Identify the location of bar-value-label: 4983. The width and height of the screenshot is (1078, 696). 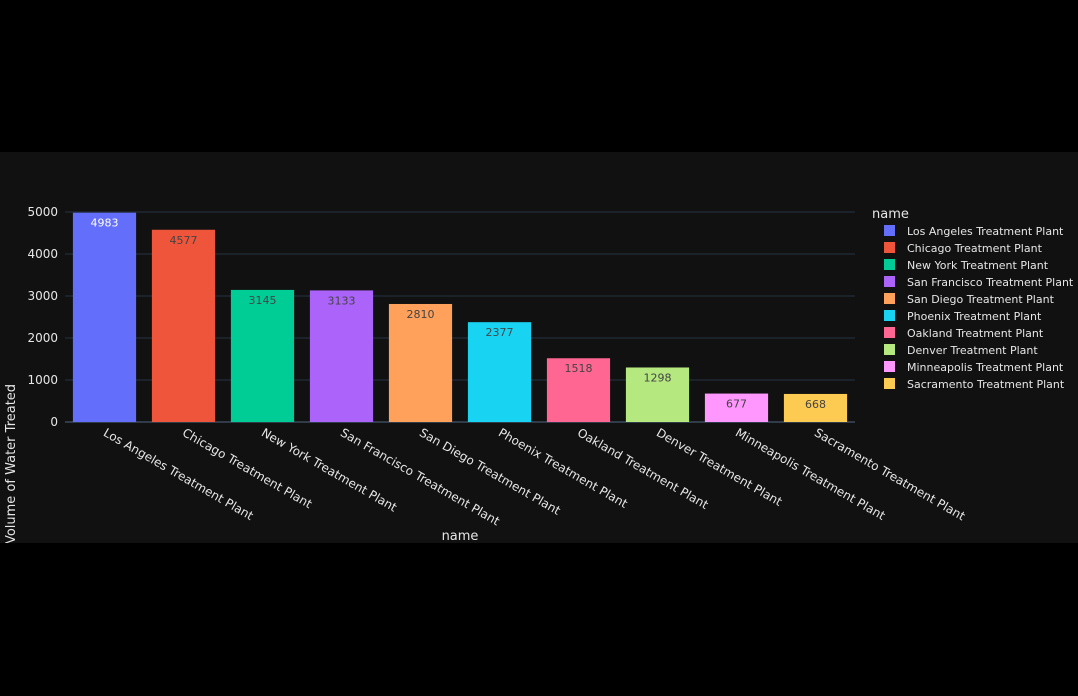
(105, 223).